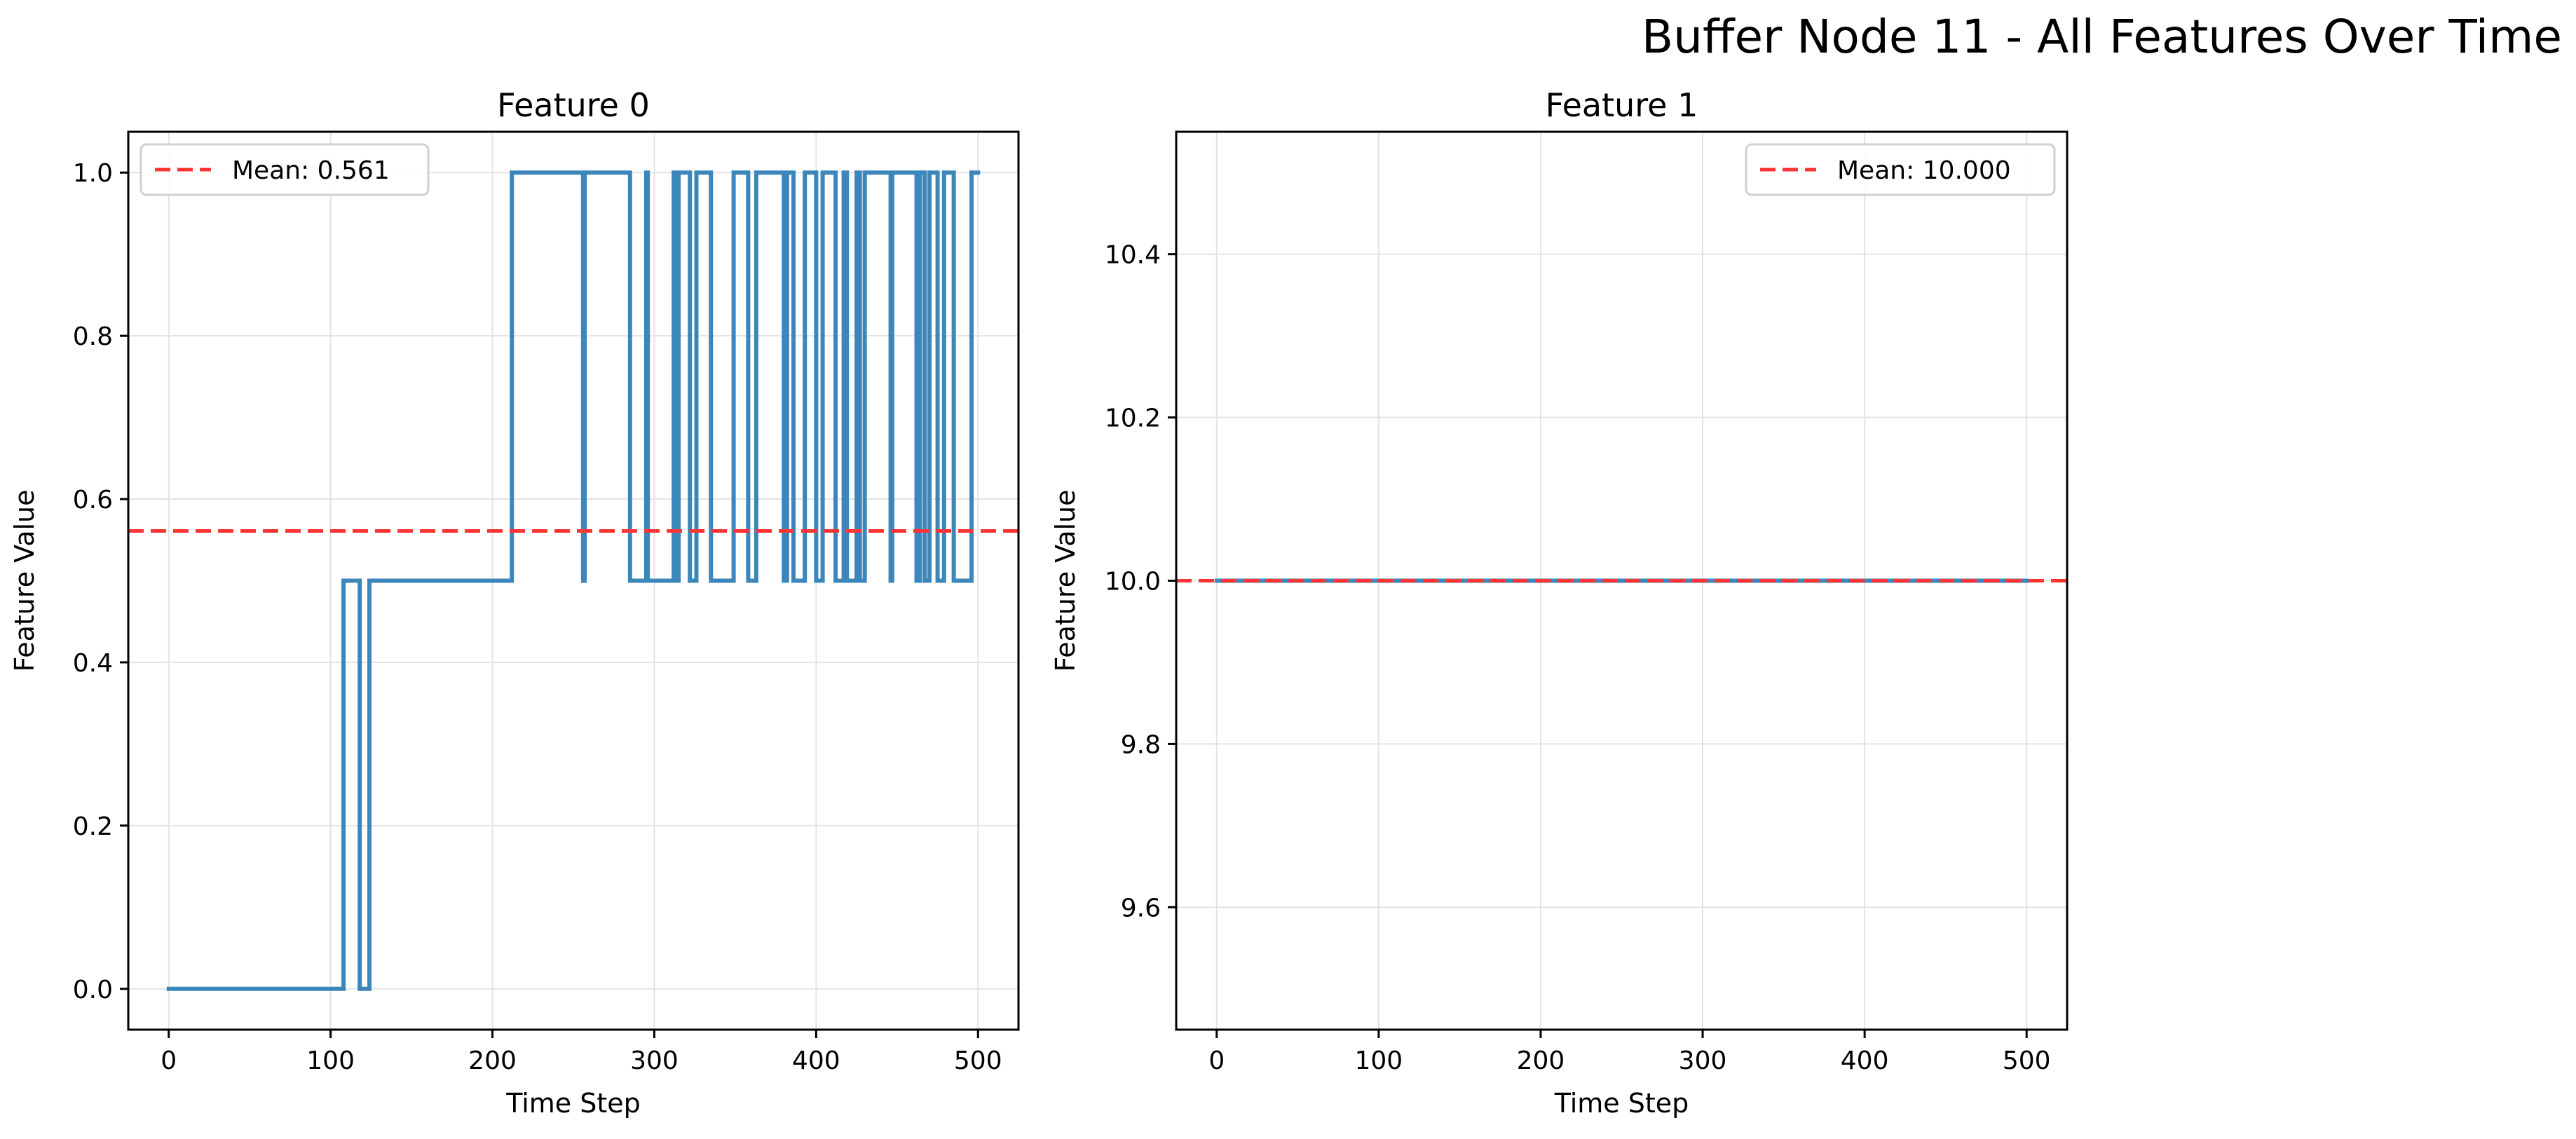 Image resolution: width=2576 pixels, height=1139 pixels. I want to click on legend-label: Mean: 0.561, so click(311, 170).